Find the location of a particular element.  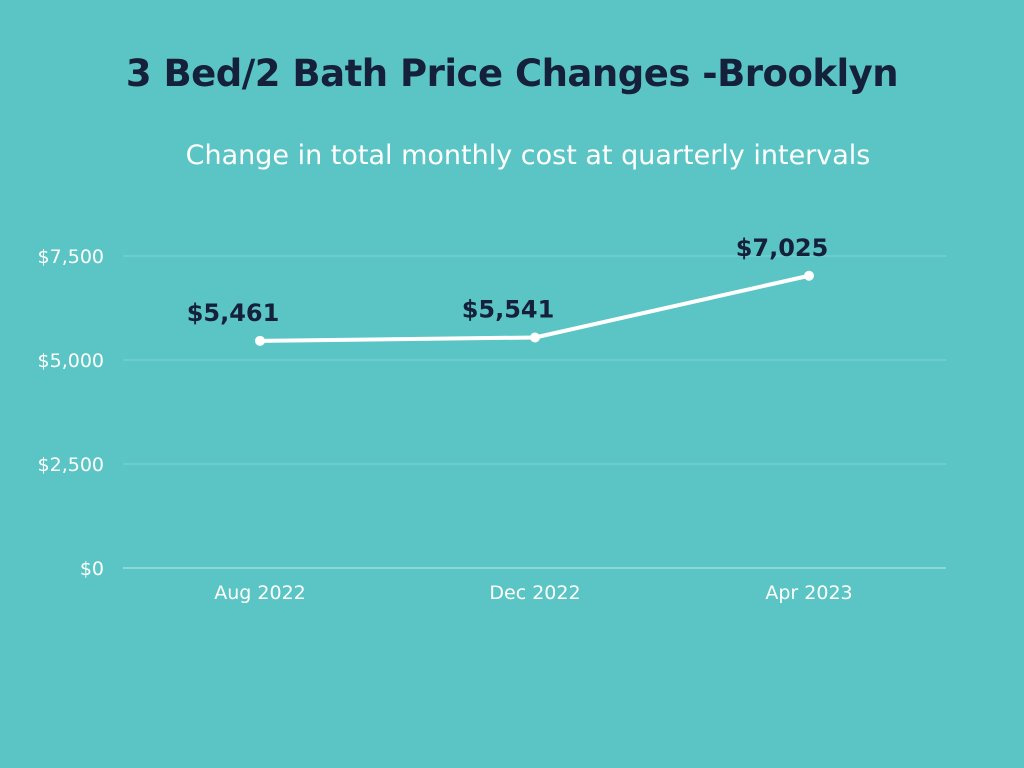

y-axis-ticks: $0 $2,500 $5,000 $7,500 is located at coordinates (71, 413).